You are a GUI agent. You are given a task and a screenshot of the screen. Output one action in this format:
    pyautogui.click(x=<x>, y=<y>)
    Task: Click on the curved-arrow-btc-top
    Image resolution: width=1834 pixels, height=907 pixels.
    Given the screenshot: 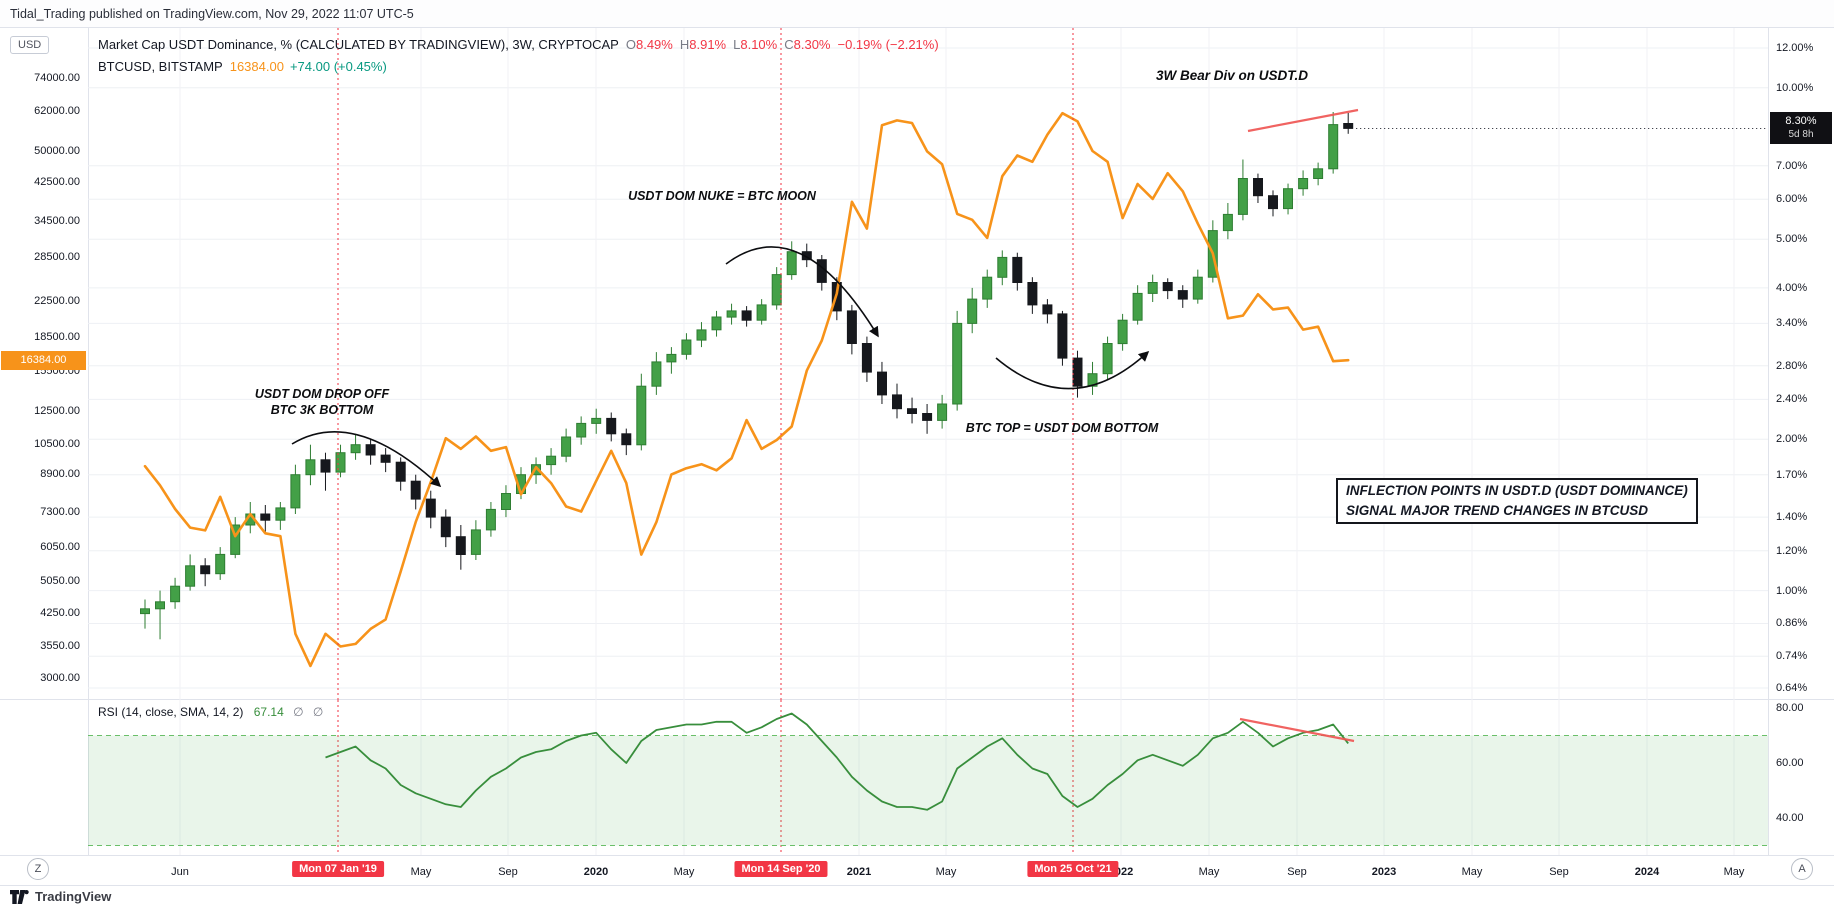 What is the action you would take?
    pyautogui.click(x=1072, y=370)
    